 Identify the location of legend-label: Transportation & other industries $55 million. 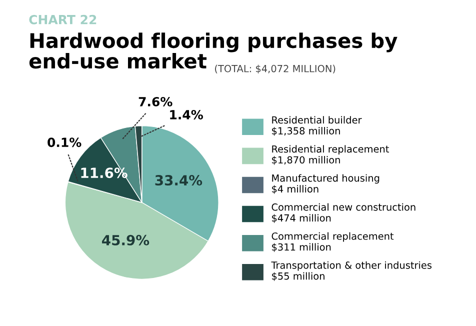
(351, 271).